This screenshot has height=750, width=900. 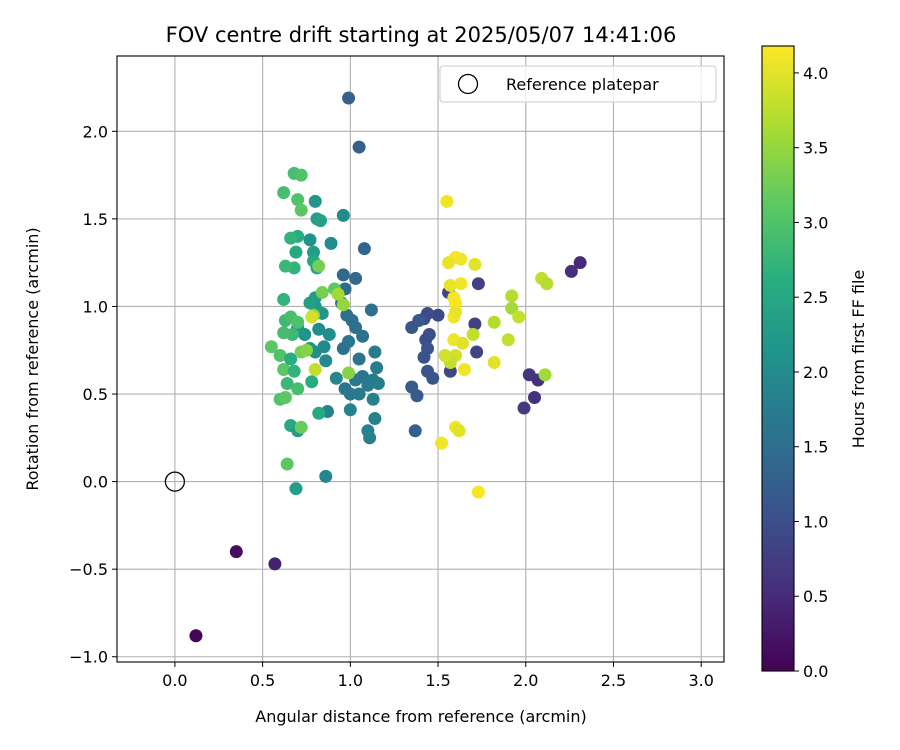 I want to click on colorbar-label: Hours from first FF file, so click(x=858, y=359).